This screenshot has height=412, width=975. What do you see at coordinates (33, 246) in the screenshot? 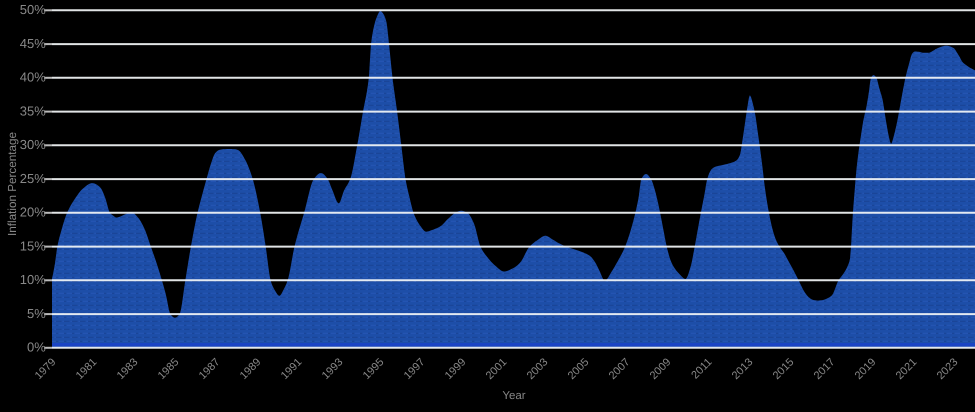
I see `svg-text: 15%` at bounding box center [33, 246].